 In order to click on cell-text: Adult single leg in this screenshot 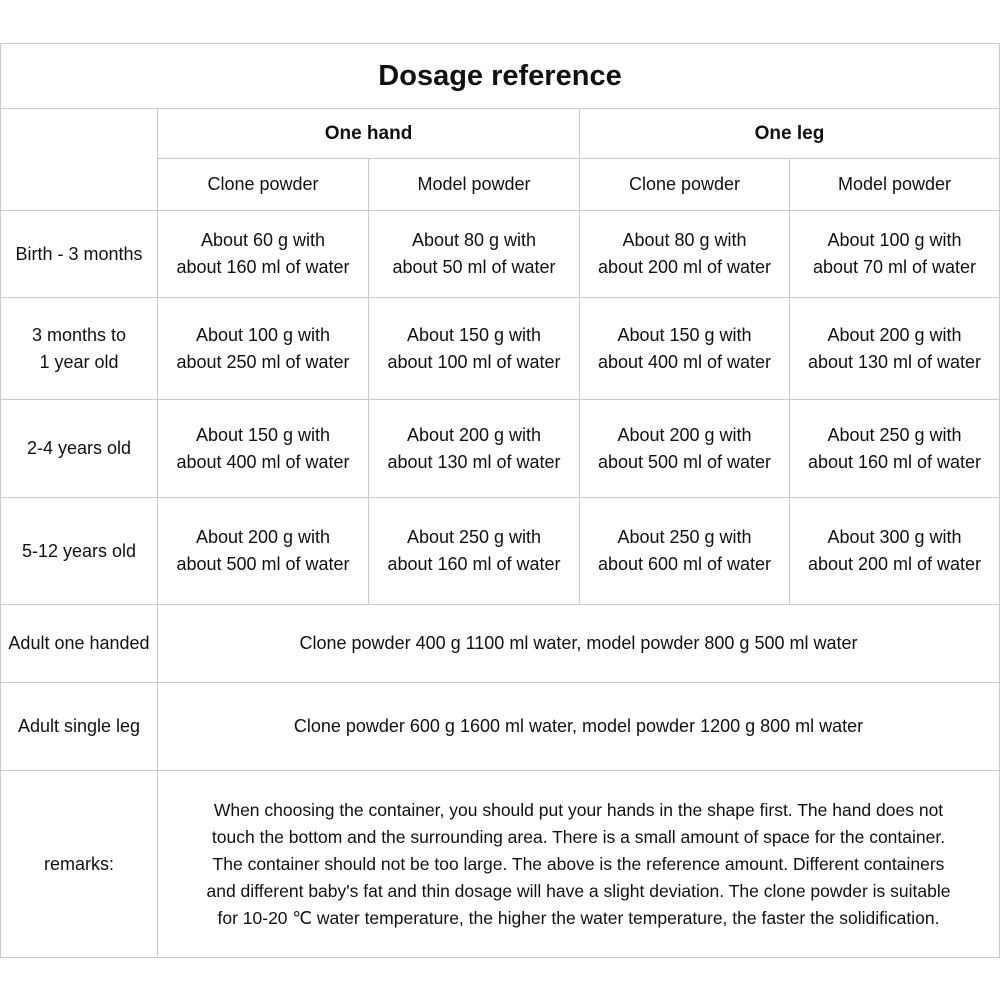, I will do `click(79, 726)`.